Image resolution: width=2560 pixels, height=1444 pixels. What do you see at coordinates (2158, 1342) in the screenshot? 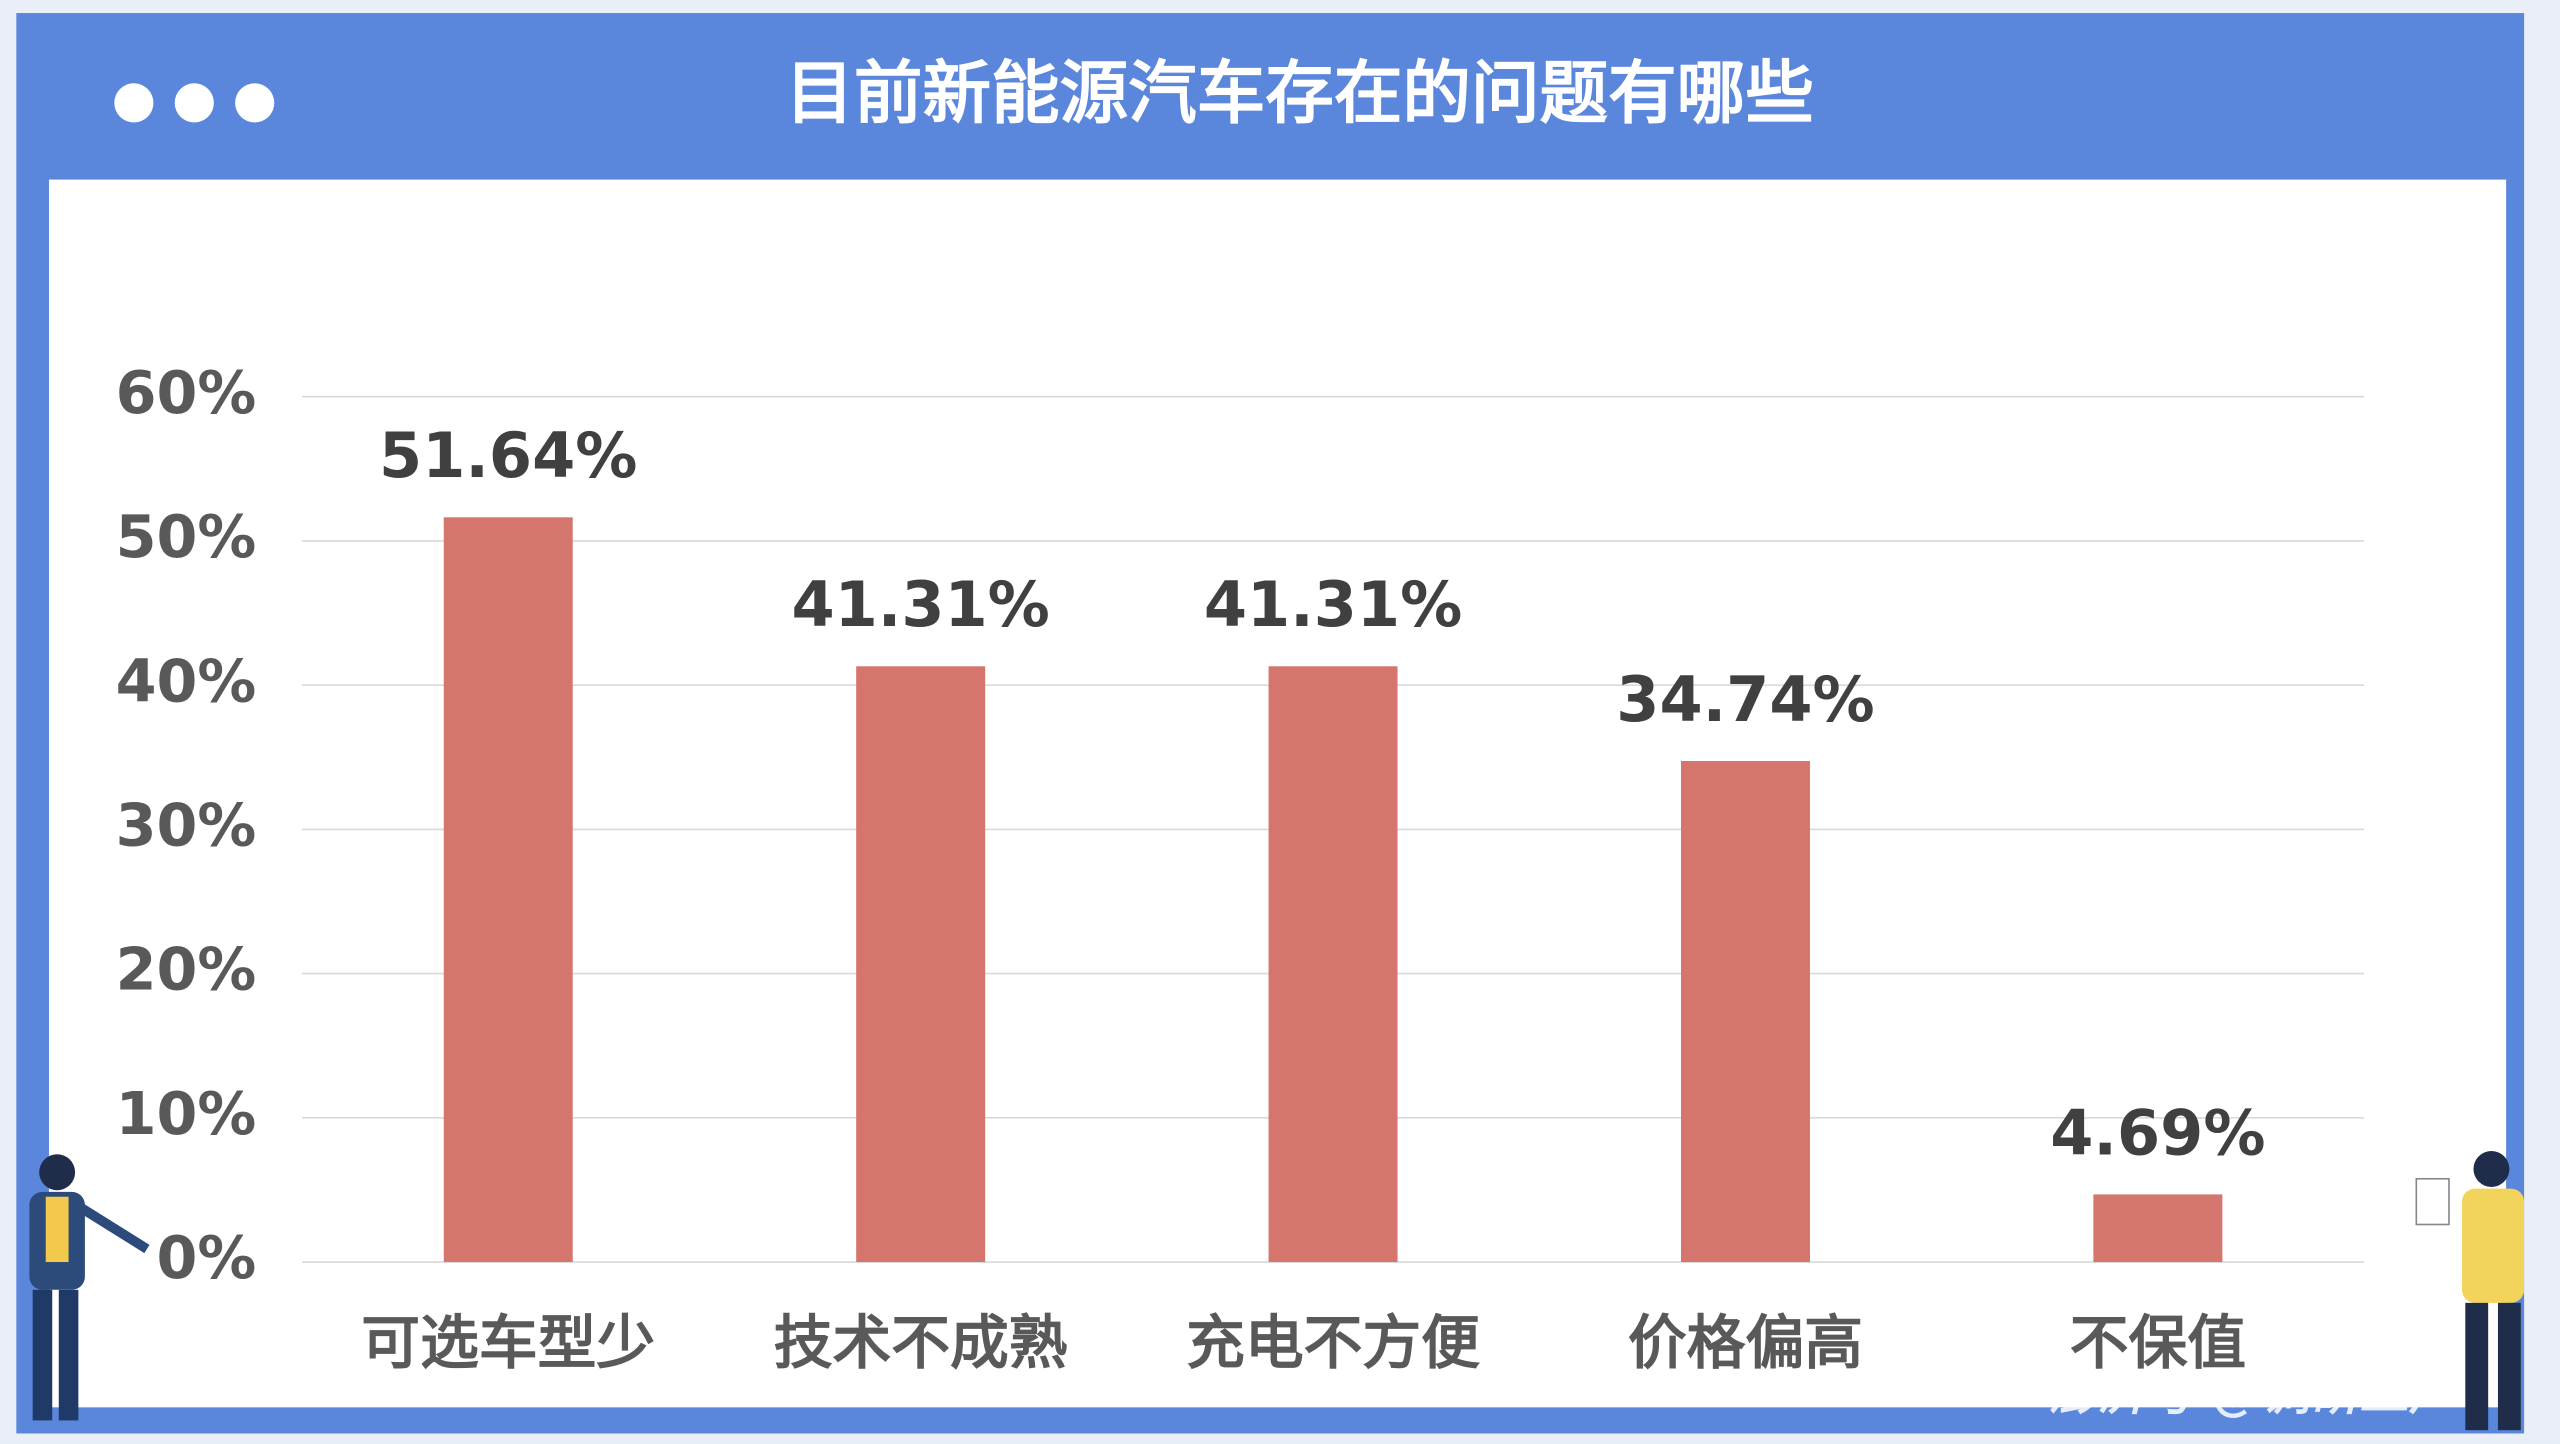
I see `x-tick-label: 不保值` at bounding box center [2158, 1342].